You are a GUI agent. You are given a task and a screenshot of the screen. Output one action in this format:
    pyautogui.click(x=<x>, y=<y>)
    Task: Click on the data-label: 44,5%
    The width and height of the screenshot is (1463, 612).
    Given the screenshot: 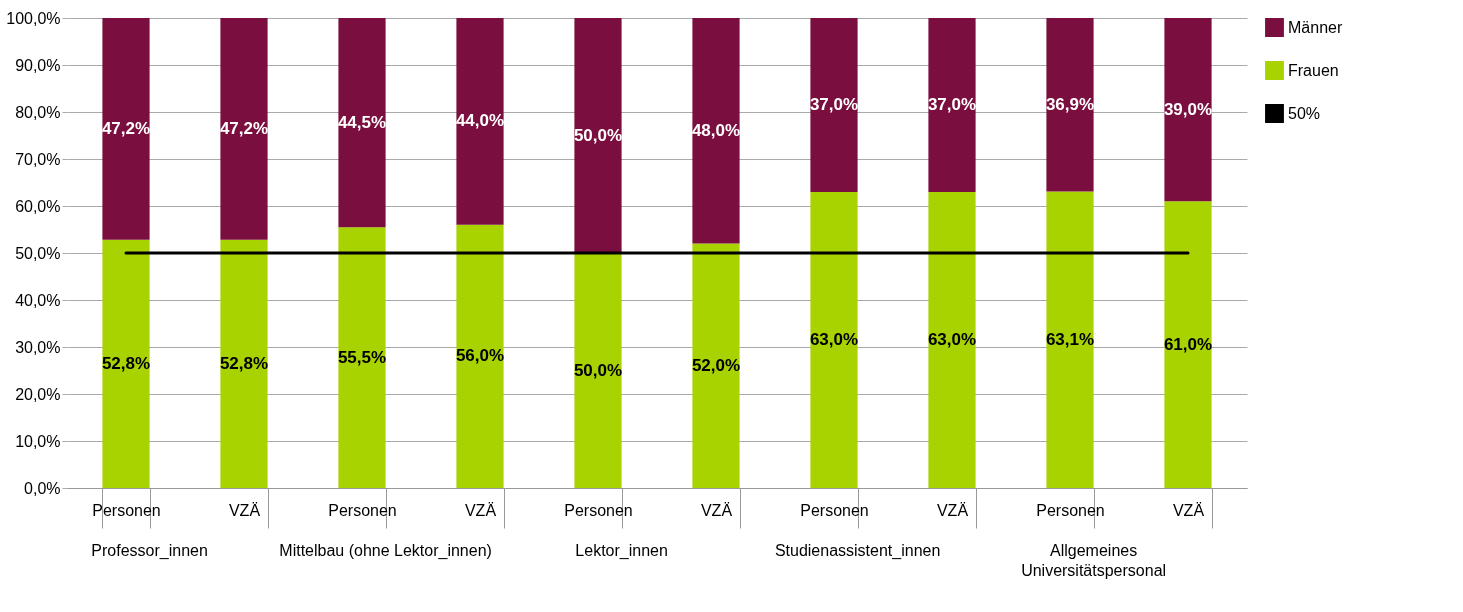 What is the action you would take?
    pyautogui.click(x=362, y=122)
    